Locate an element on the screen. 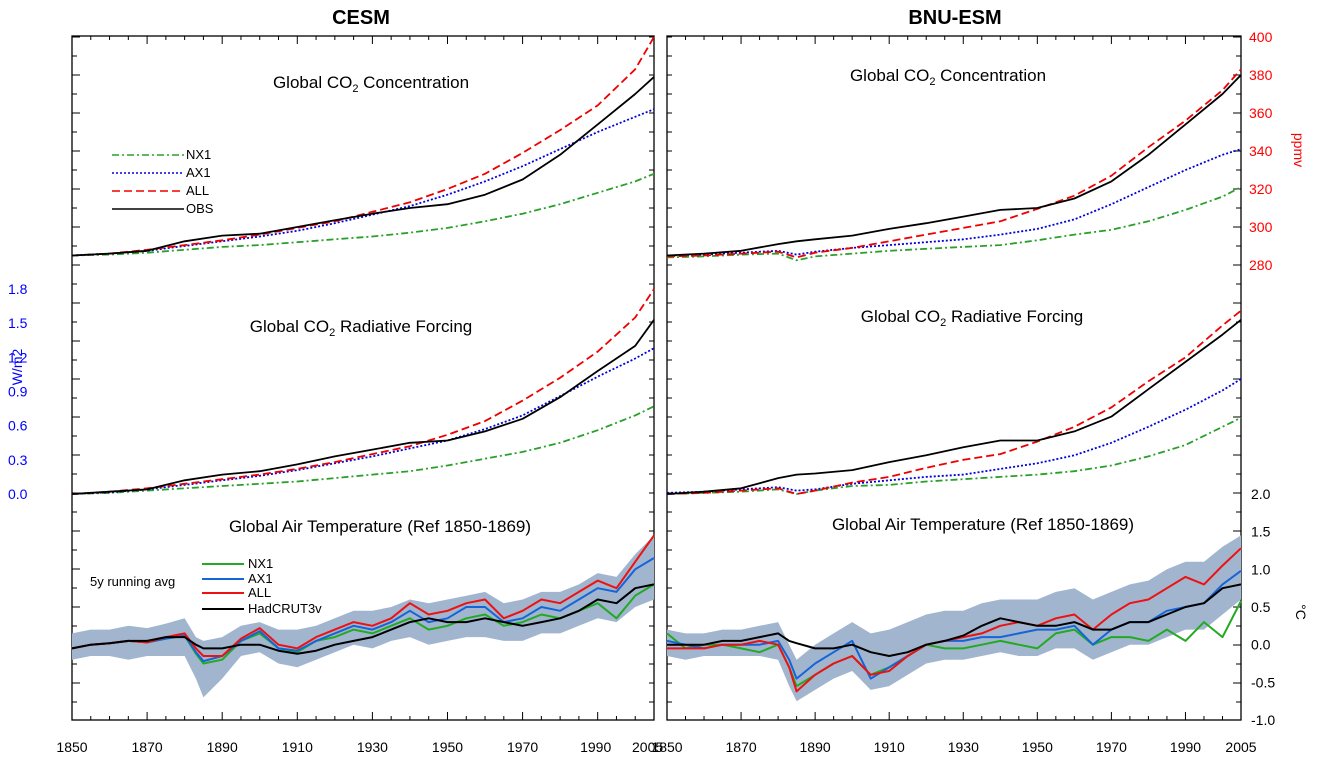  legend-label-all: ALL is located at coordinates (197, 190).